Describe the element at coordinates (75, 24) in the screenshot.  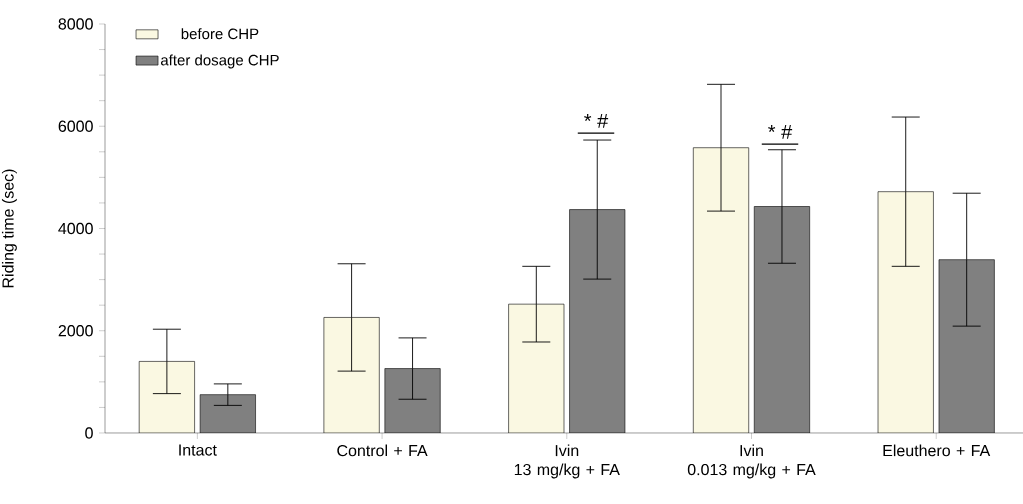
I see `y-tick-label: 8000` at that location.